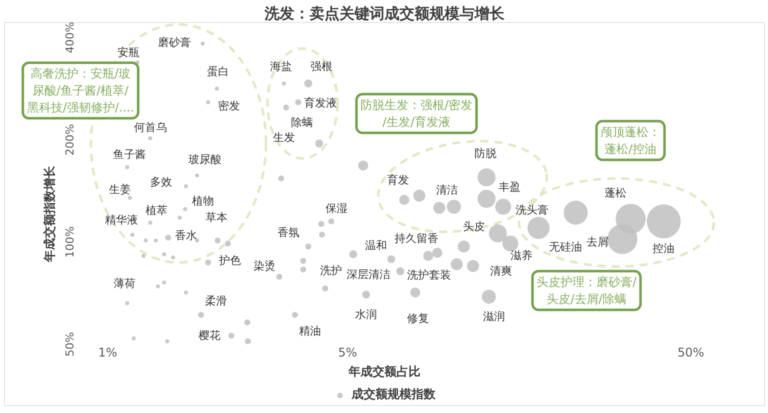 Image resolution: width=768 pixels, height=413 pixels. What do you see at coordinates (473, 226) in the screenshot?
I see `annotation: 头皮` at bounding box center [473, 226].